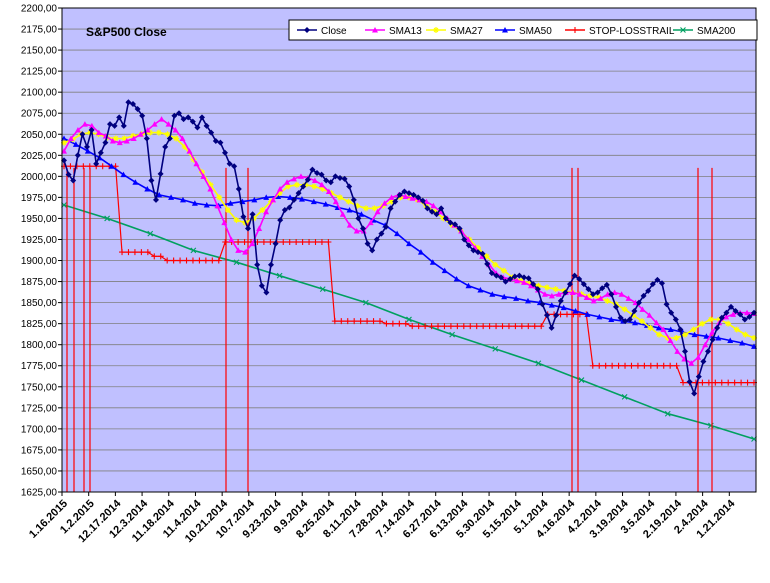  What do you see at coordinates (322, 31) in the screenshot?
I see `legend-item: Close` at bounding box center [322, 31].